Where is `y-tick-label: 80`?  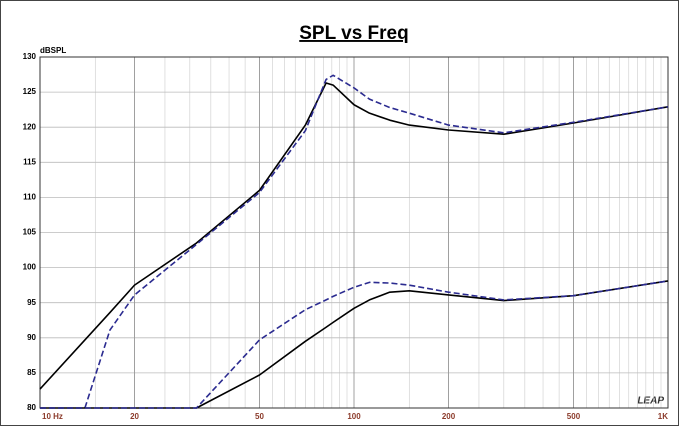 y-tick-label: 80 is located at coordinates (31, 407).